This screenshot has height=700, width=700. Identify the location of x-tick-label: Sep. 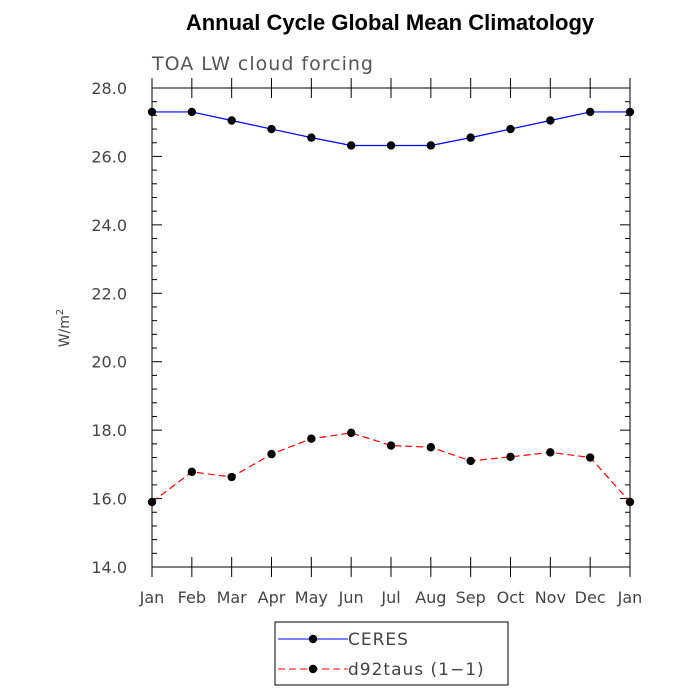
(471, 597).